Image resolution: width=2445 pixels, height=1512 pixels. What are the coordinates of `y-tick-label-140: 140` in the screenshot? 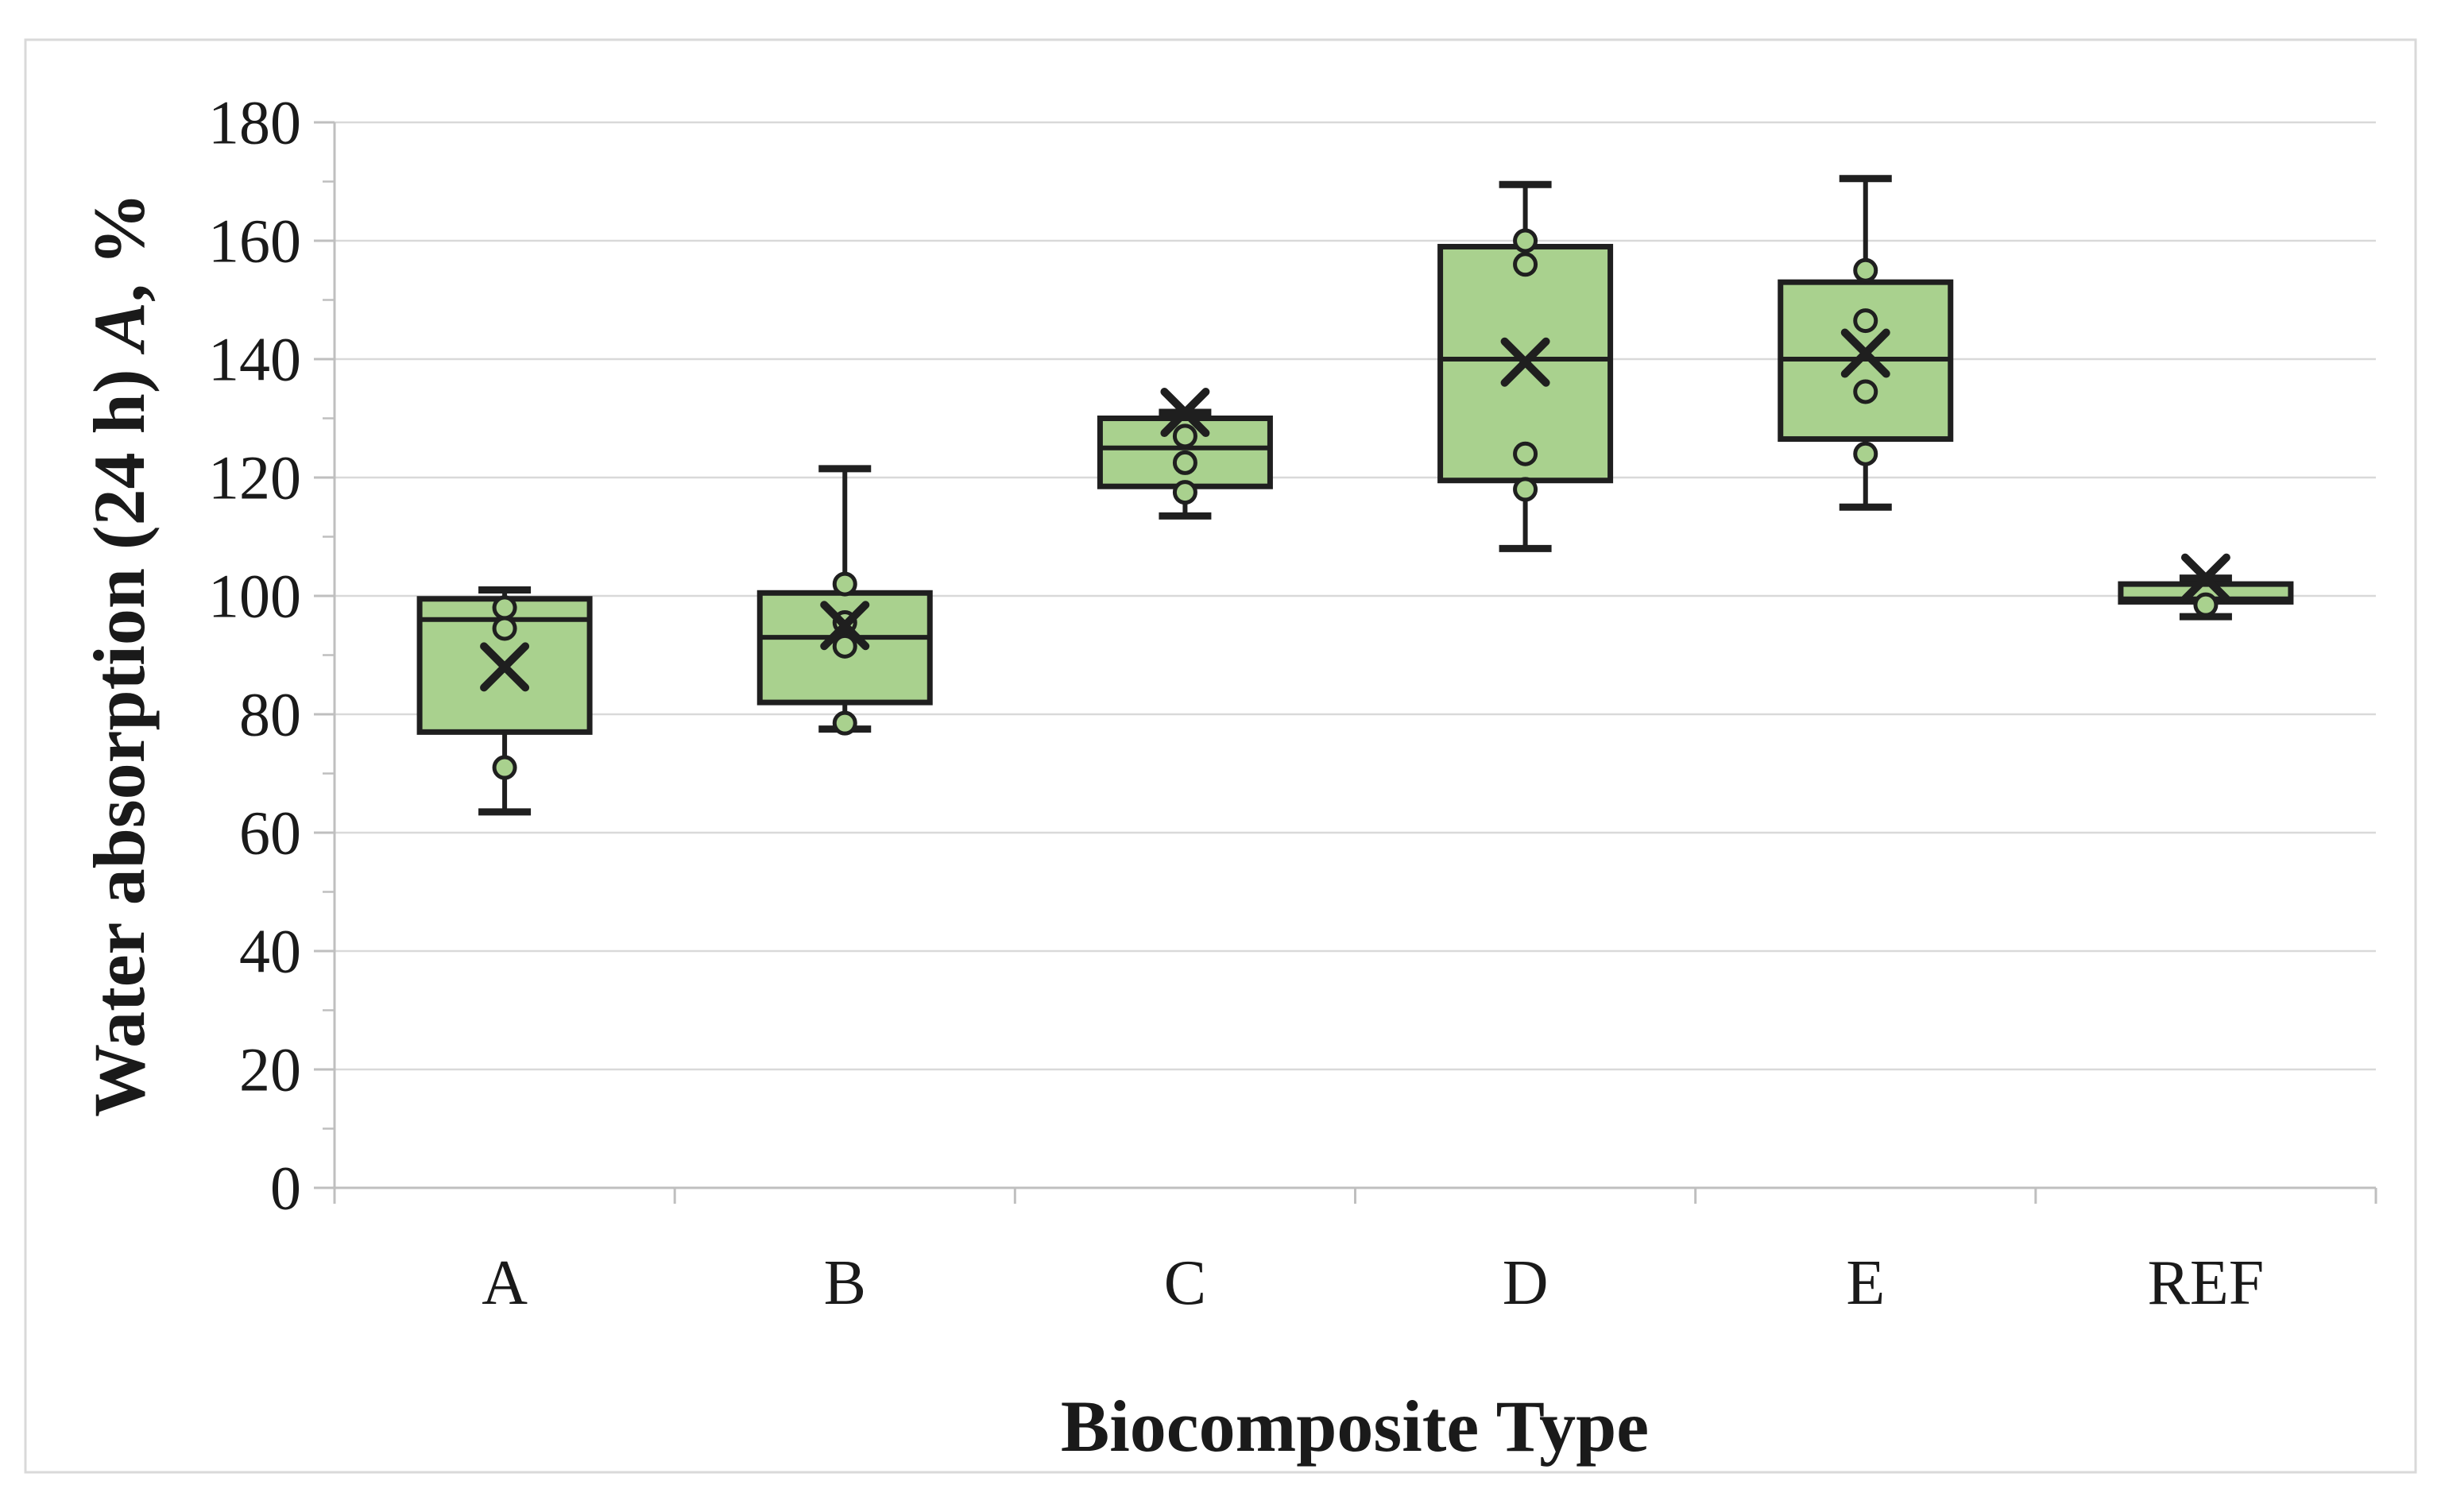 It's located at (254, 359).